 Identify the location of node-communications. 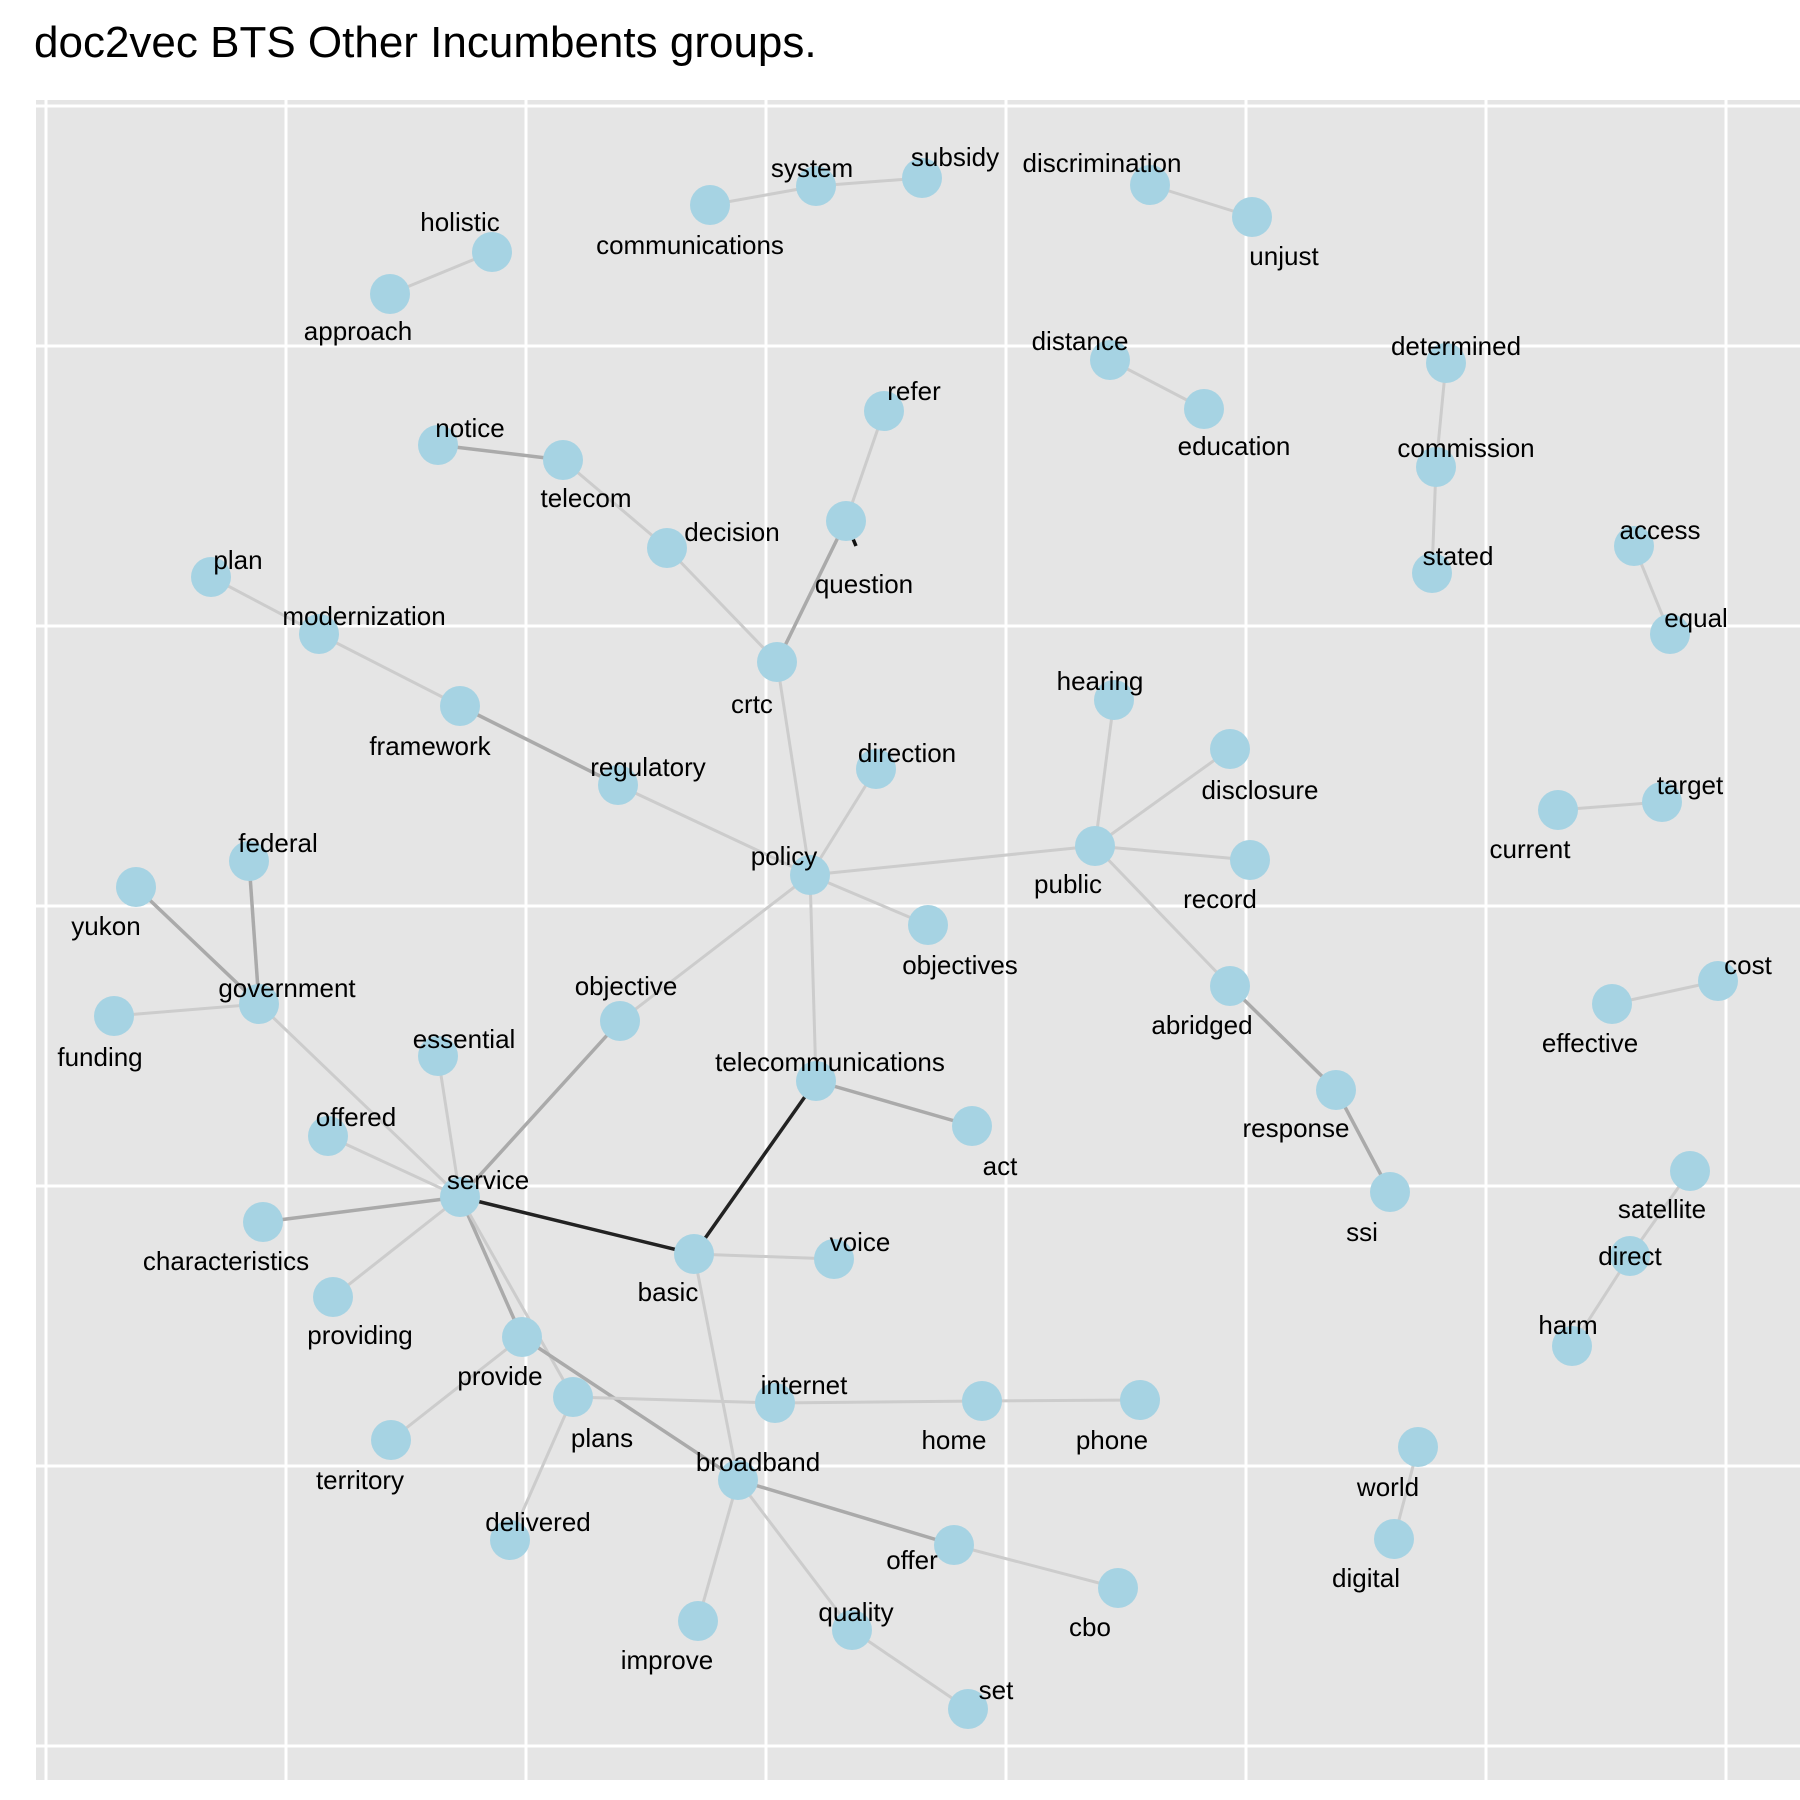
(710, 205).